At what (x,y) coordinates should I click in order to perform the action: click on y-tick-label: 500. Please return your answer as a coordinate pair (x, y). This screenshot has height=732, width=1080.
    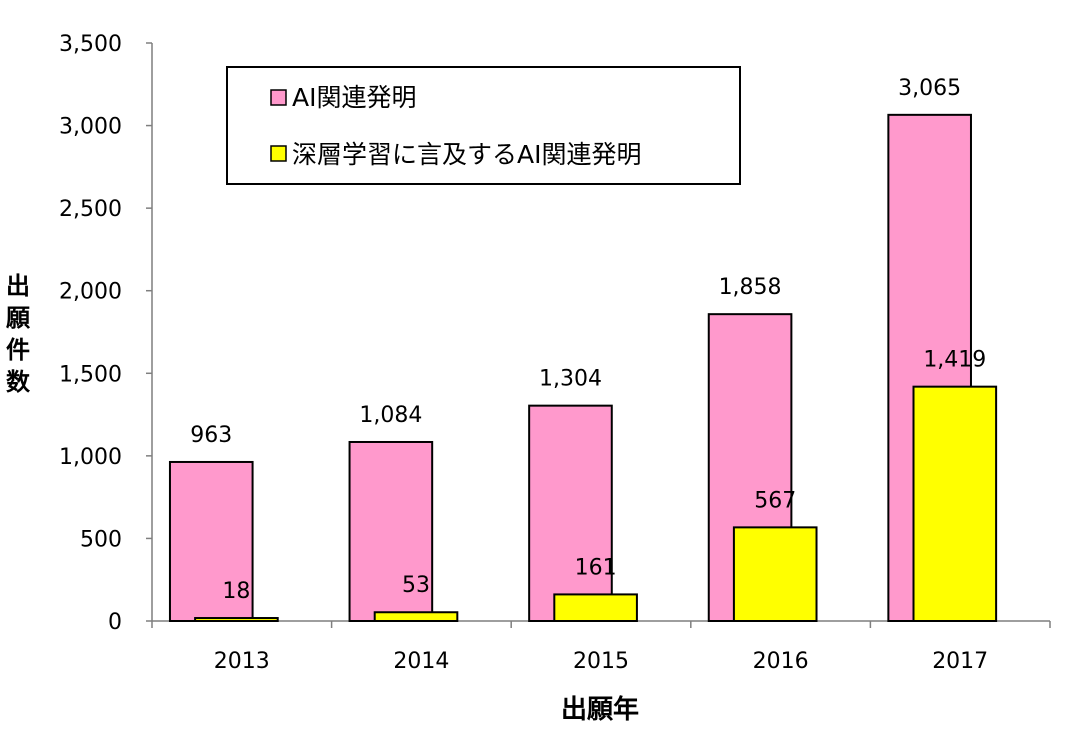
    Looking at the image, I should click on (101, 539).